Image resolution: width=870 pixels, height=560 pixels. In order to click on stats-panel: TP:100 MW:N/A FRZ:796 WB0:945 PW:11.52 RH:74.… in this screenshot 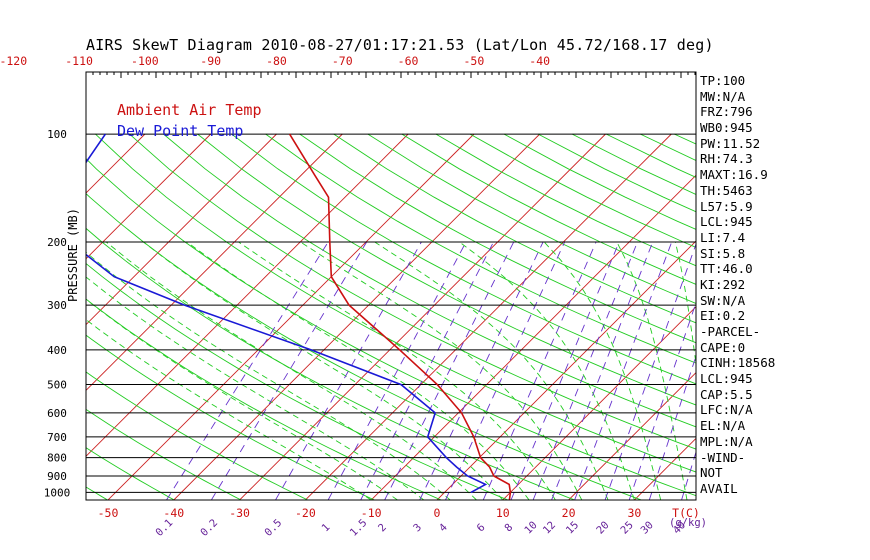, I will do `click(785, 285)`.